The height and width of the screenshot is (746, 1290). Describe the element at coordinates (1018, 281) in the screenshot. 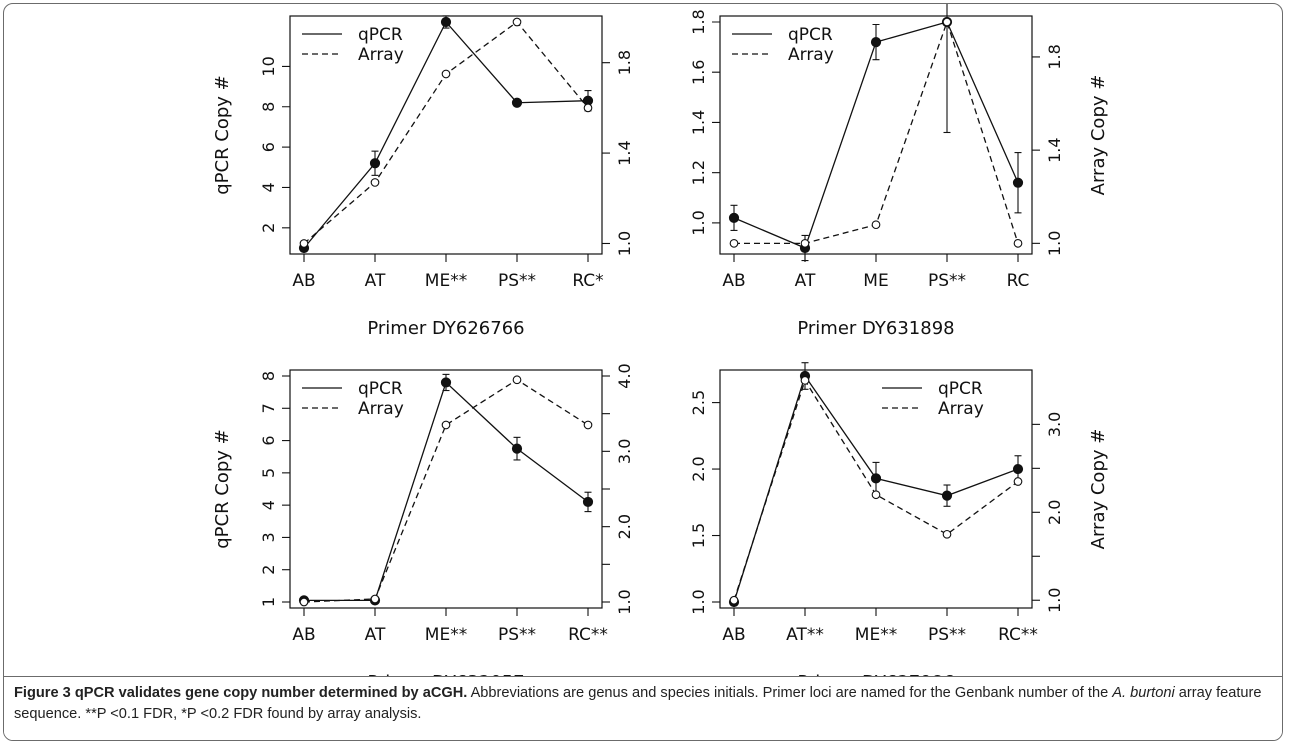

I see `x-tick-label: RC` at that location.